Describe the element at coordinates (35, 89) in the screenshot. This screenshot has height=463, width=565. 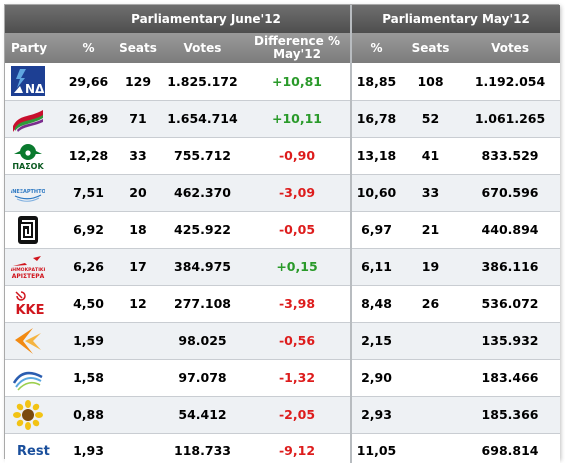
I see `svg-text: ΝΔ` at that location.